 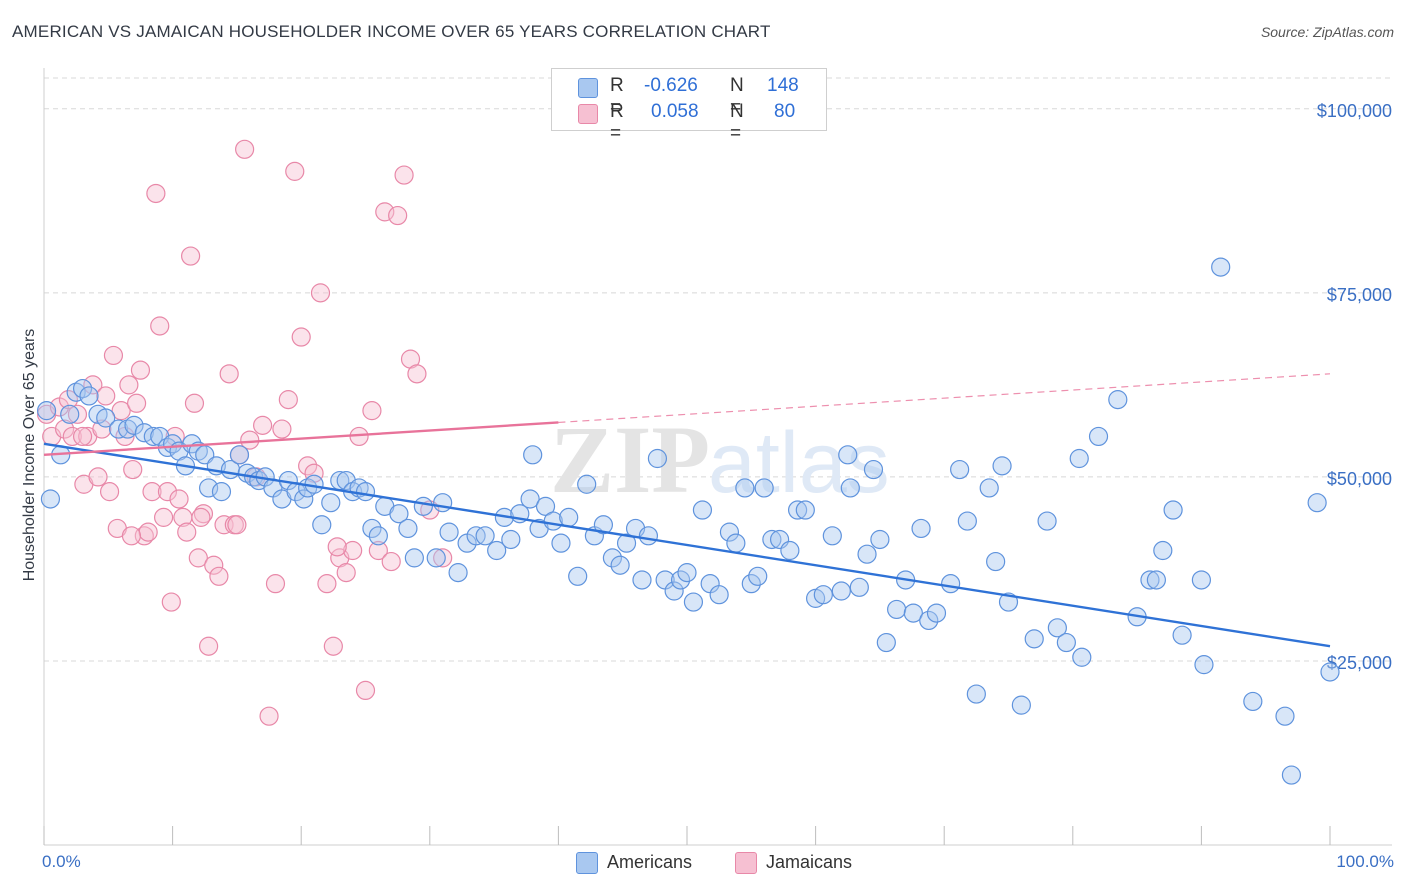 I want to click on jamaicans-trend-line-dashed, so click(x=944, y=398).